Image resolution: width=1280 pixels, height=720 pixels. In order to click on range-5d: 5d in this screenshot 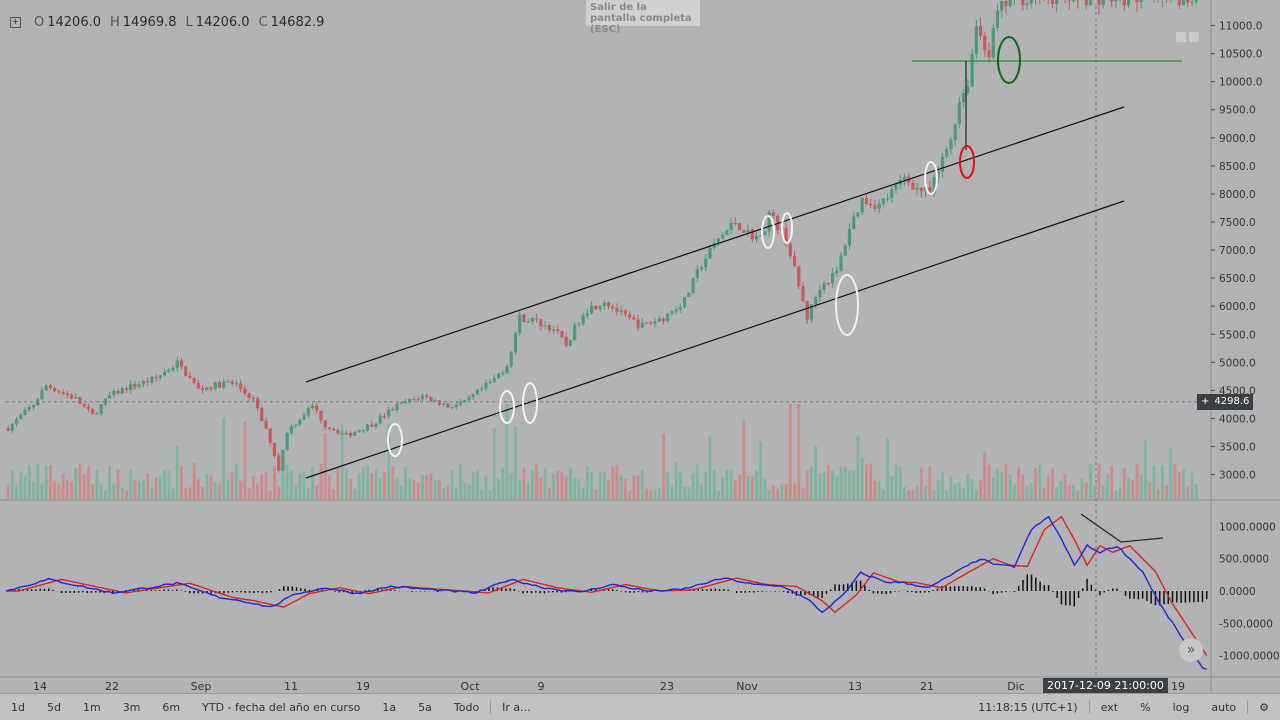, I will do `click(53, 707)`.